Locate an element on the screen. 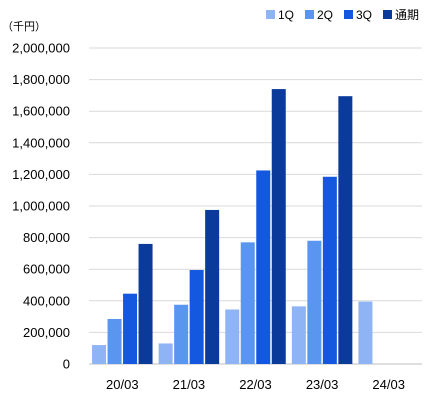 Image resolution: width=430 pixels, height=405 pixels. x-tick-label: 22/03 is located at coordinates (255, 384).